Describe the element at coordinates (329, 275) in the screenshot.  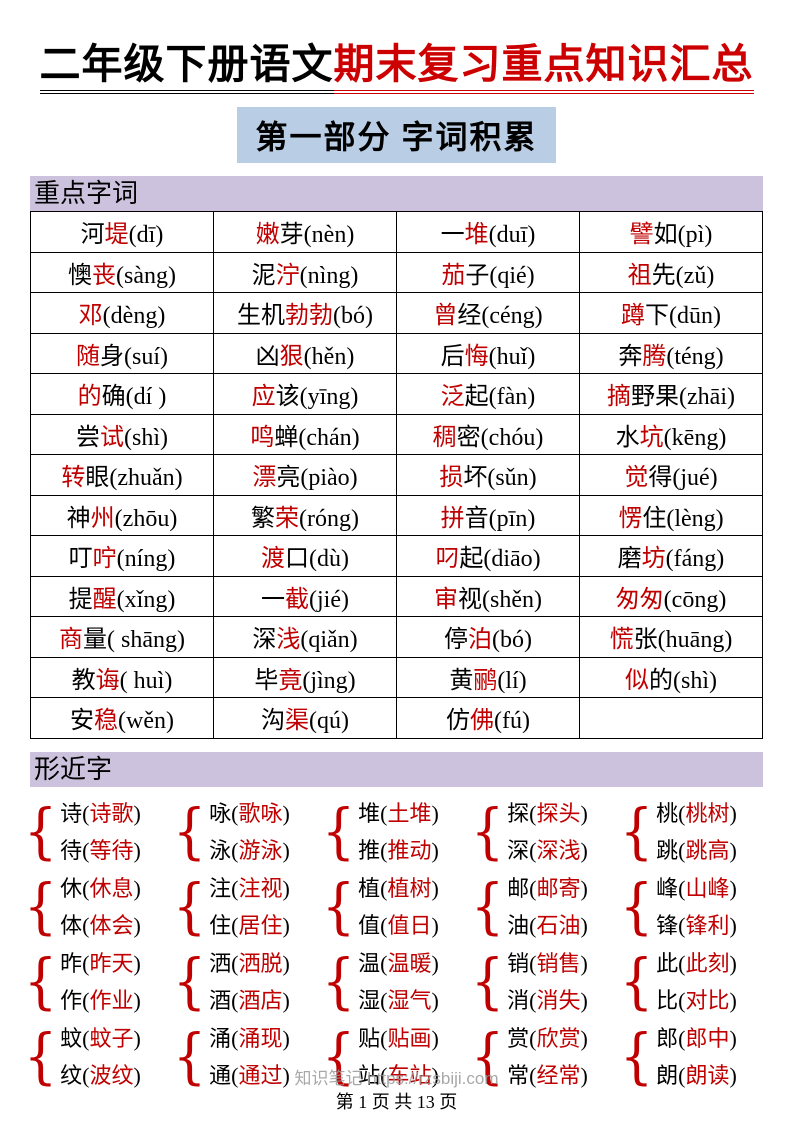
I see `plain-text: (nìng)` at that location.